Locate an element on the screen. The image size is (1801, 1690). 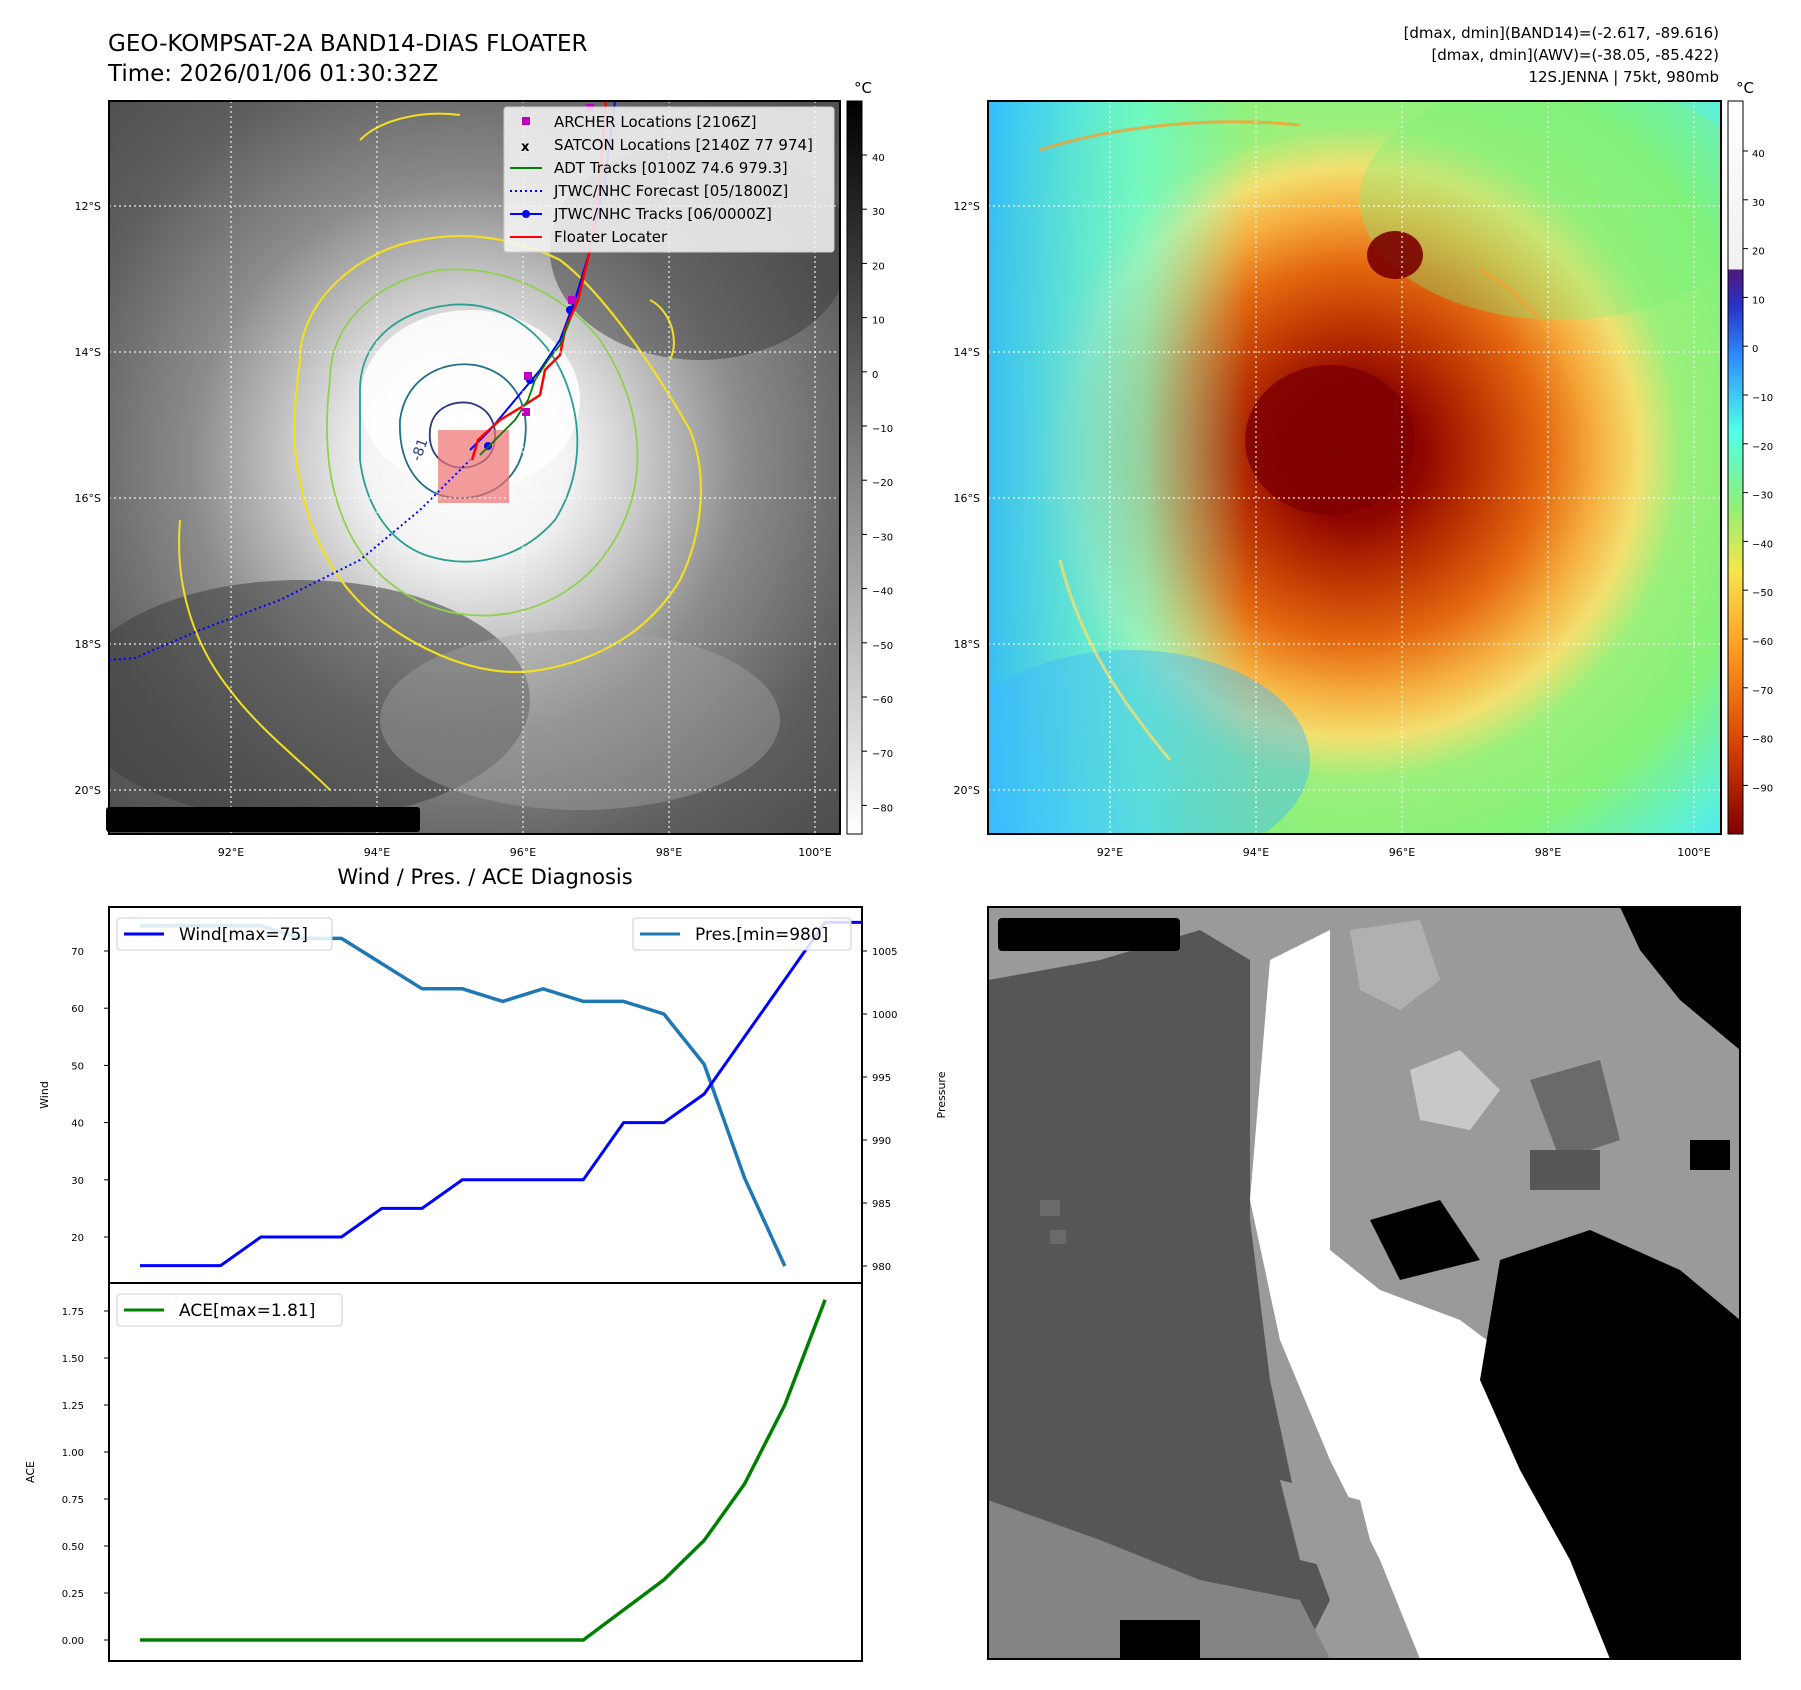
pres-tick-label: 985 is located at coordinates (881, 1204).